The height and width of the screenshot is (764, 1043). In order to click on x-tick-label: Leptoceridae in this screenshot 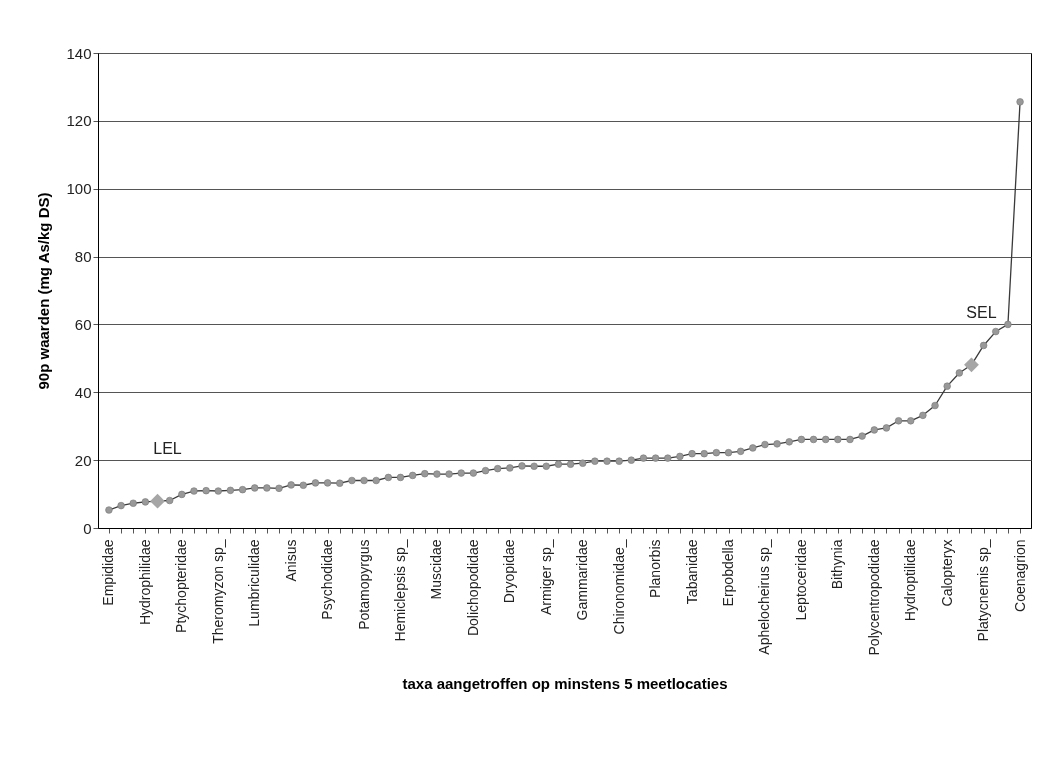, I will do `click(800, 580)`.